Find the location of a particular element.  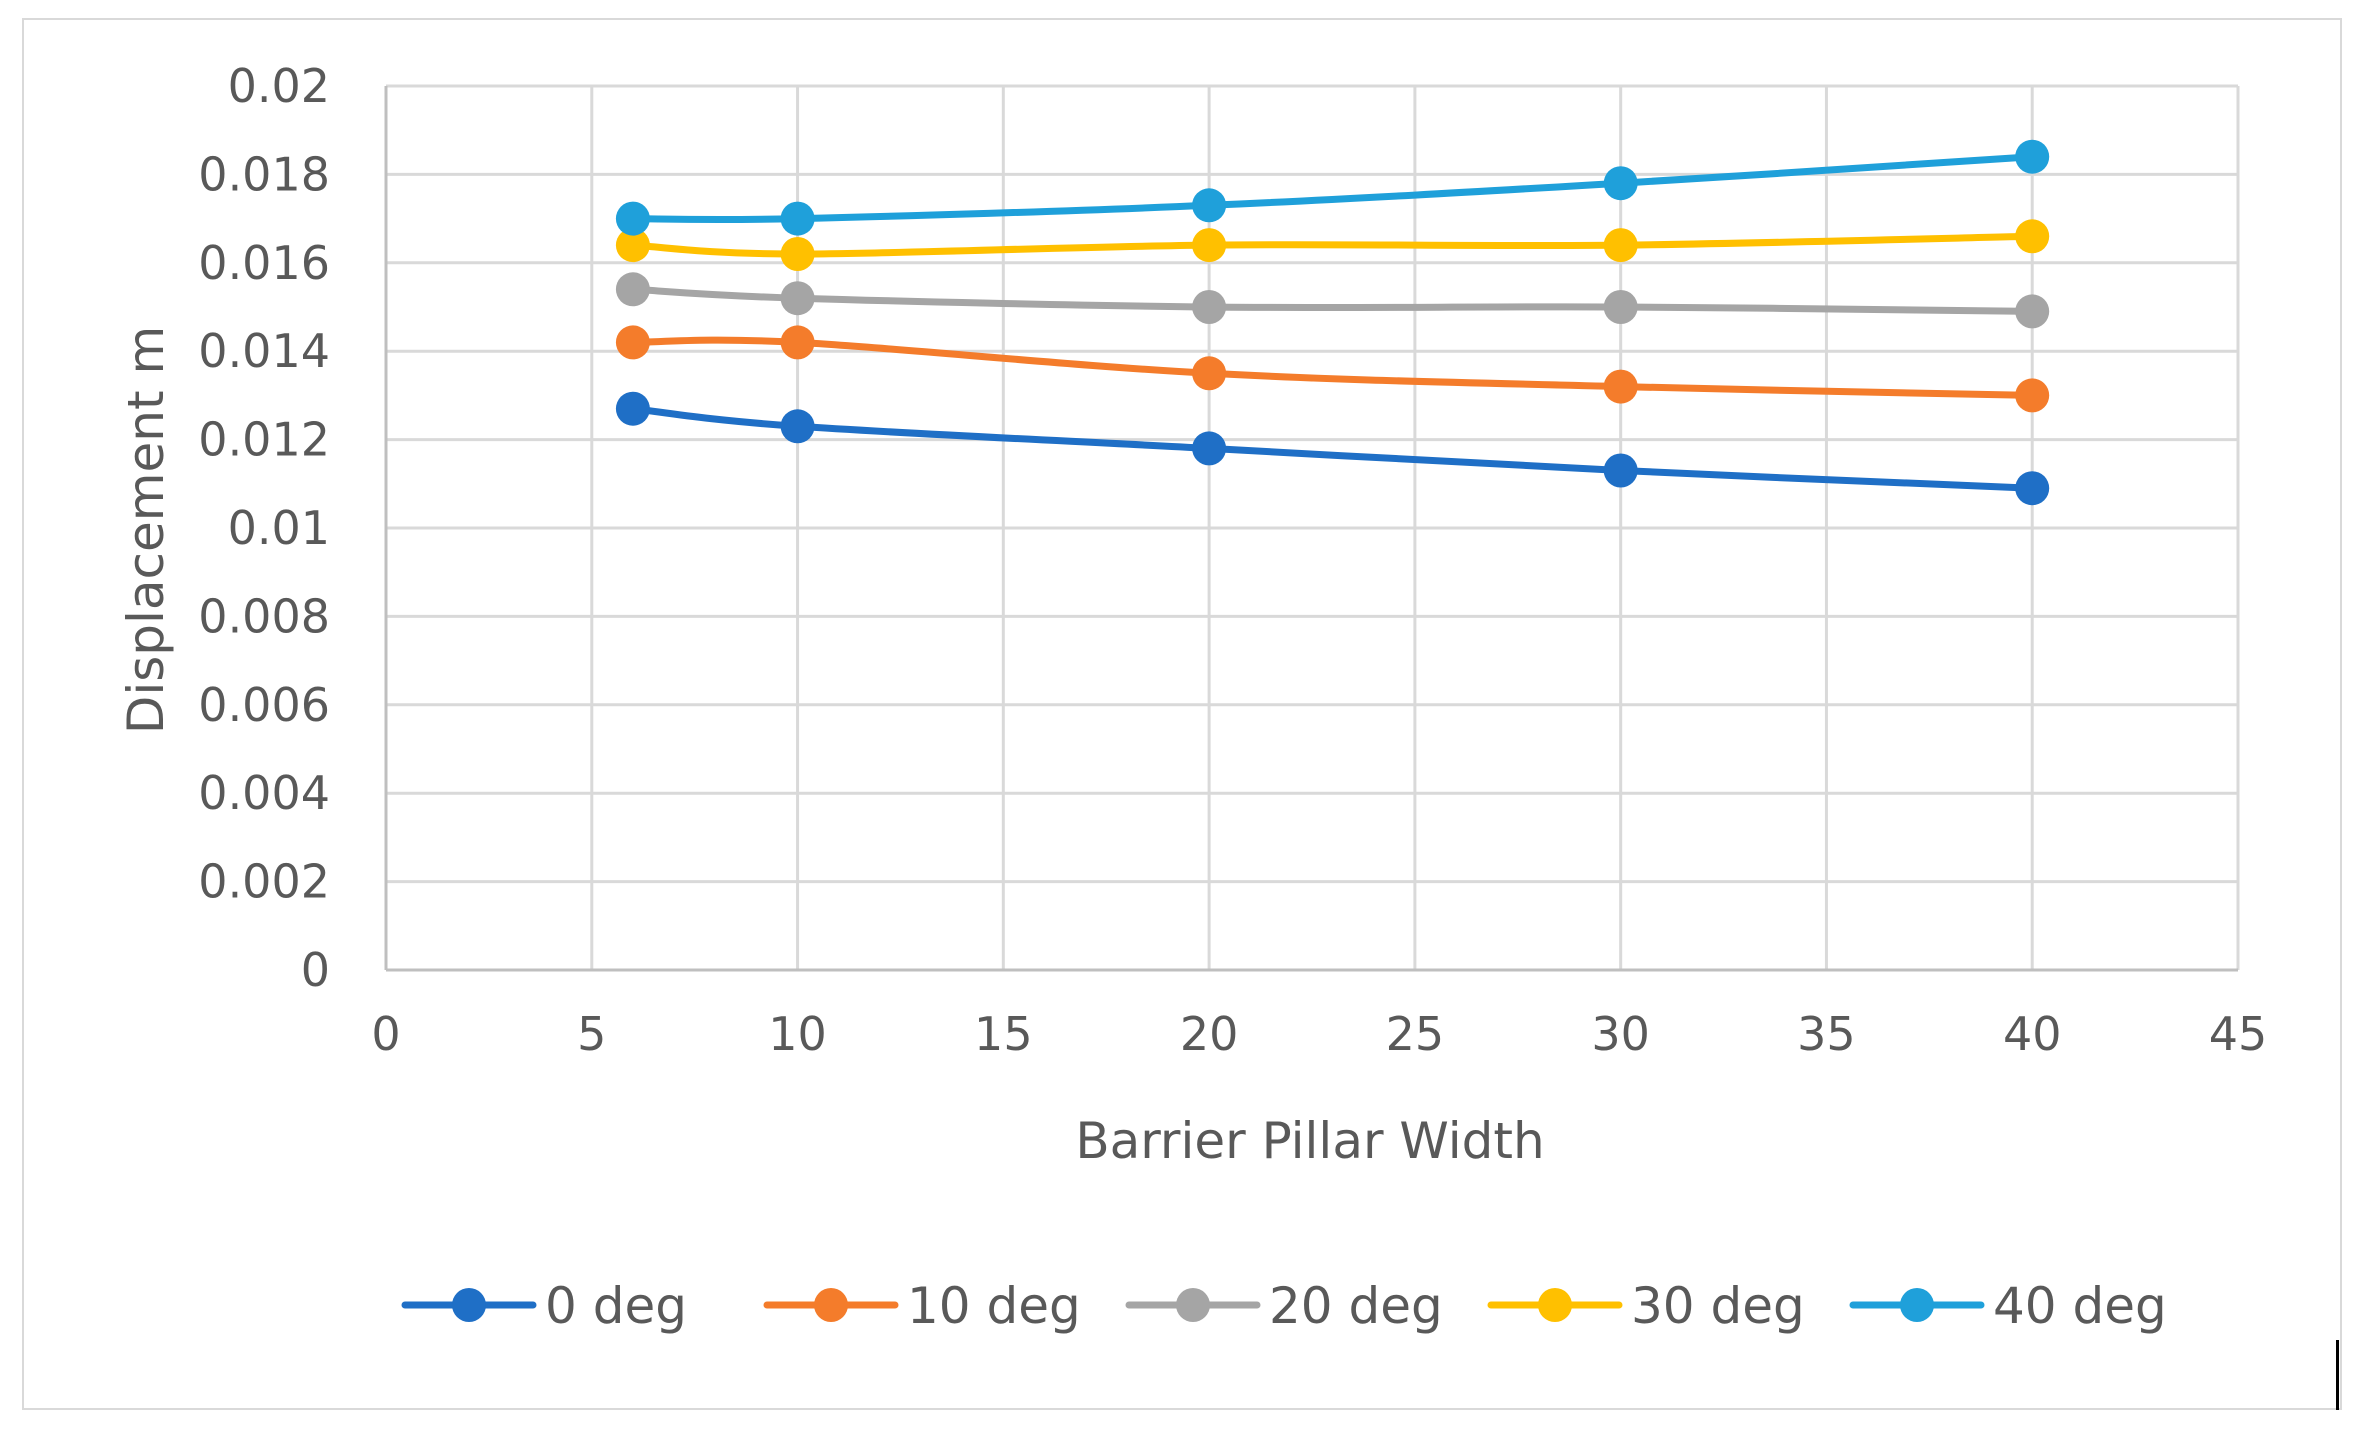

y-tick-label: 0.012 is located at coordinates (264, 440).